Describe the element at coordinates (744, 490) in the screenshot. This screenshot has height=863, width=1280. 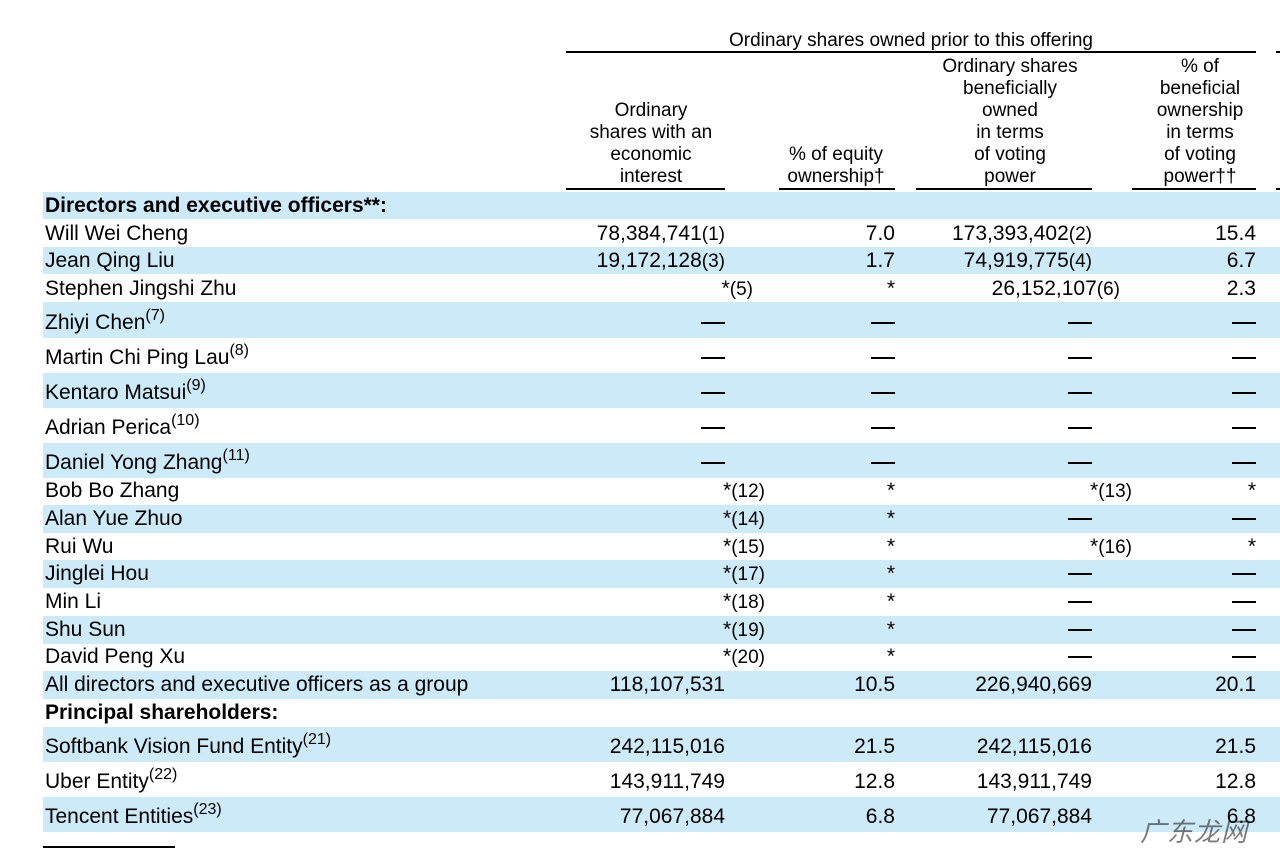
I see `cell-economic-shares: *(12)` at that location.